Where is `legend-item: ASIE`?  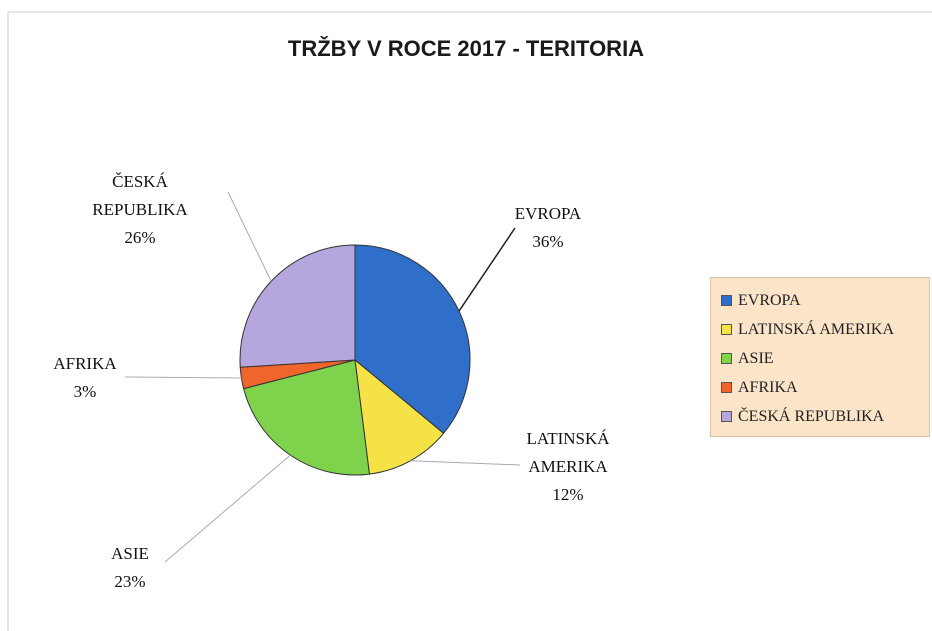
legend-item: ASIE is located at coordinates (825, 358).